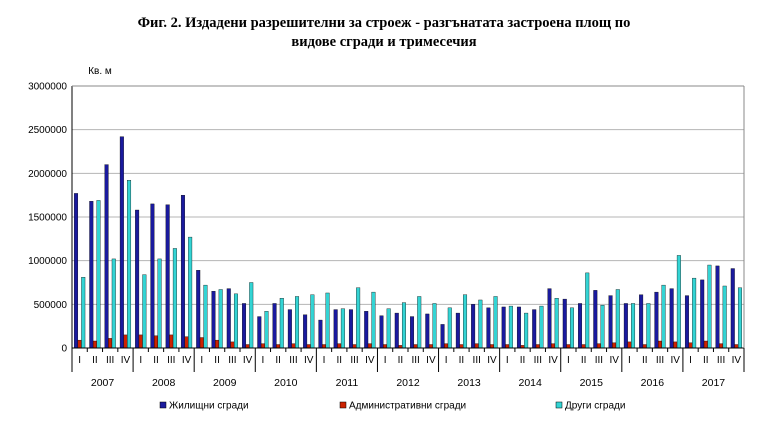  Describe the element at coordinates (714, 383) in the screenshot. I see `year-label: 2017` at that location.